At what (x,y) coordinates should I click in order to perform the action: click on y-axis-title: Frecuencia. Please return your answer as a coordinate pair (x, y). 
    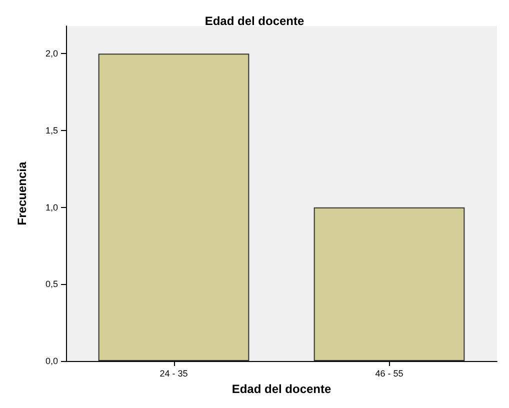
    Looking at the image, I should click on (22, 194).